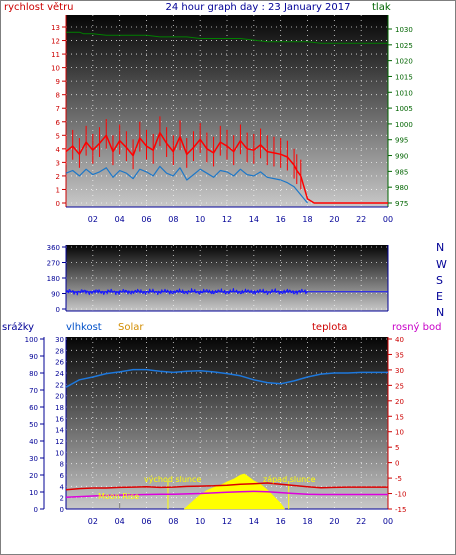  I want to click on pressure-tick-label: 1030, so click(404, 30).